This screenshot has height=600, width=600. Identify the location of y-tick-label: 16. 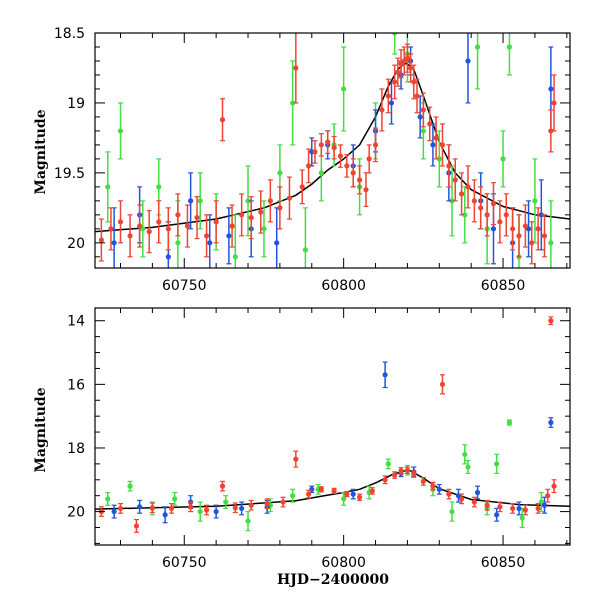
(76, 385).